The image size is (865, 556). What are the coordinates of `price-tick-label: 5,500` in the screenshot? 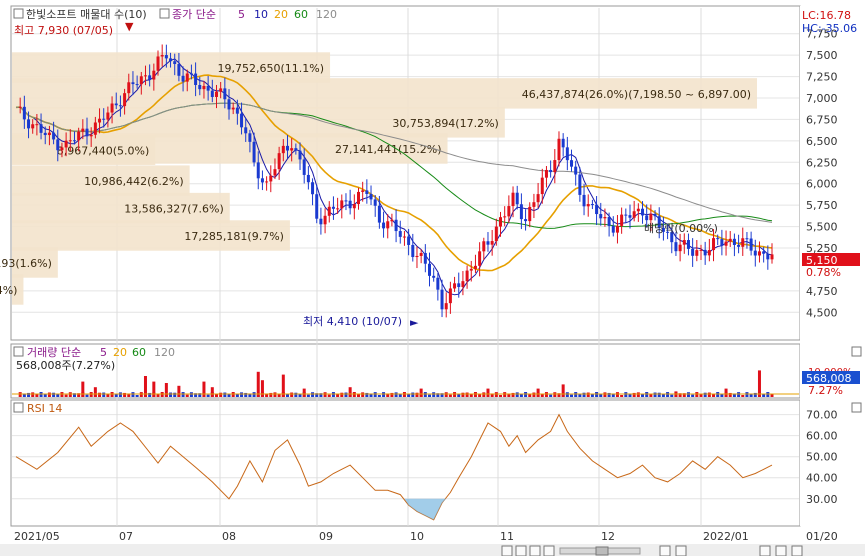 It's located at (822, 227).